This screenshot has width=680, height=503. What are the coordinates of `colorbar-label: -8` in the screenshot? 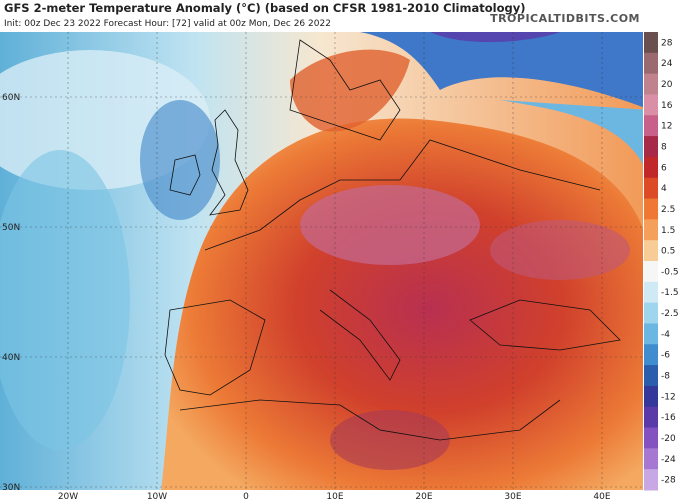 It's located at (665, 377).